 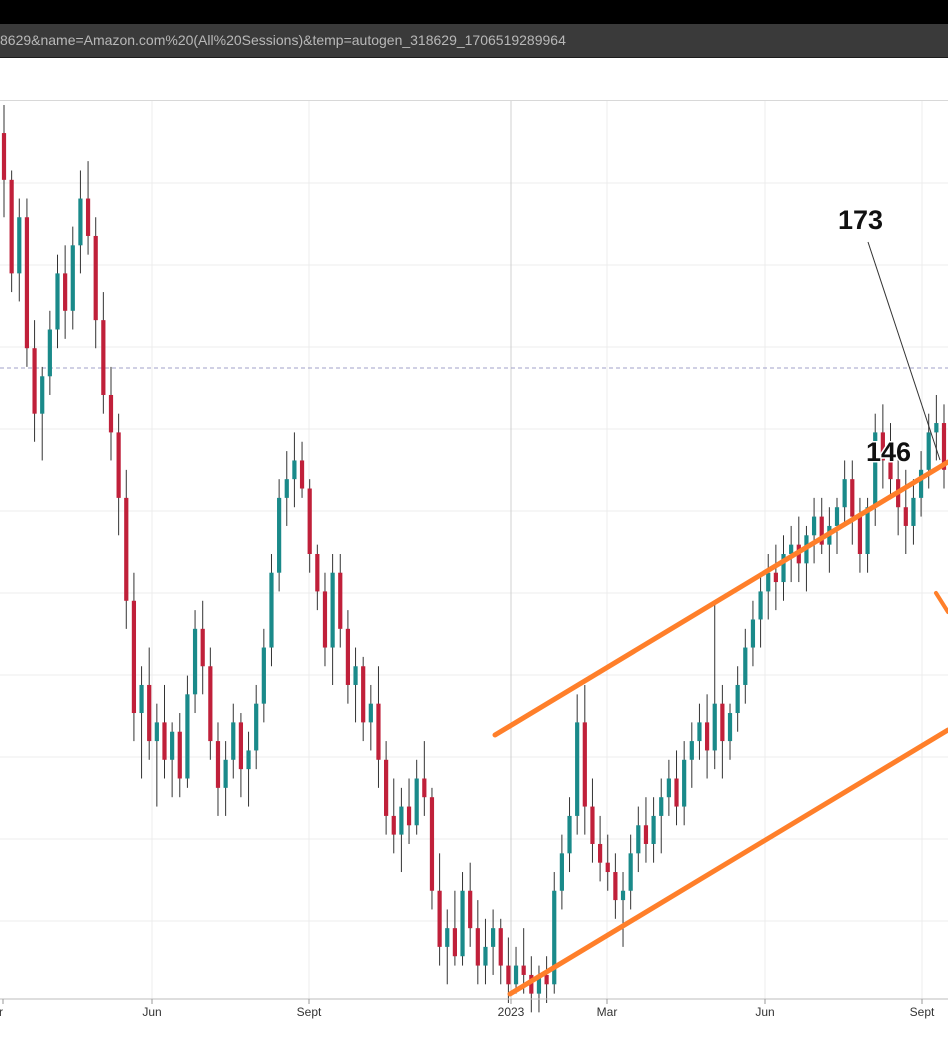 I want to click on channel-upper-line, so click(x=720, y=598).